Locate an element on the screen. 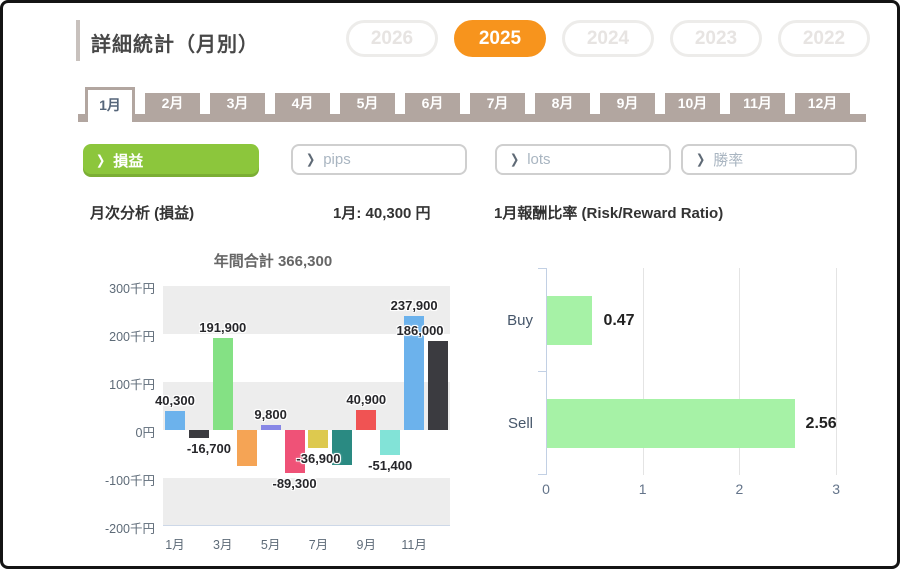 The height and width of the screenshot is (569, 900). month-tab-10: 10月 is located at coordinates (692, 103).